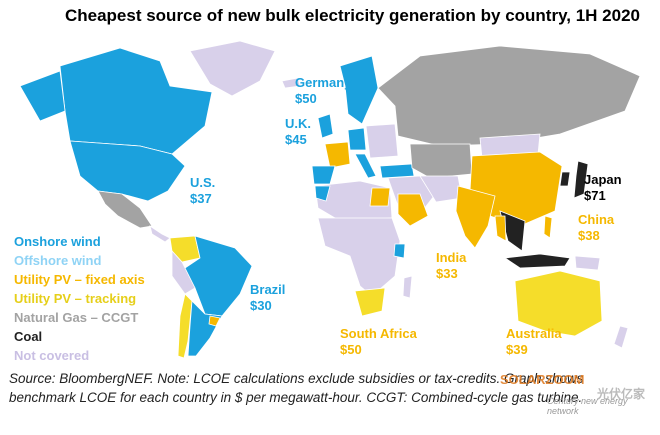 The width and height of the screenshot is (660, 435). I want to click on callout-japan-value: $71, so click(595, 195).